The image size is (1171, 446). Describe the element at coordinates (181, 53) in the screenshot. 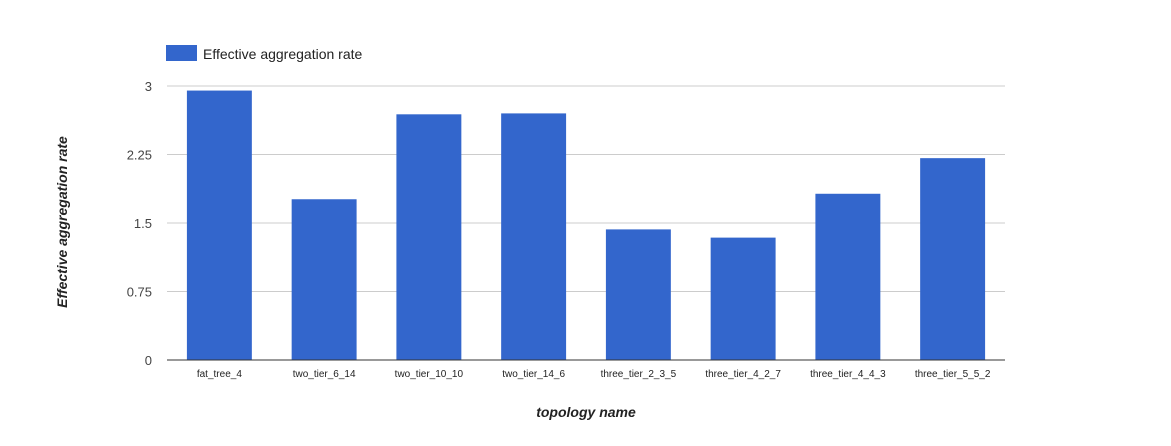

I see `legend-swatch` at that location.